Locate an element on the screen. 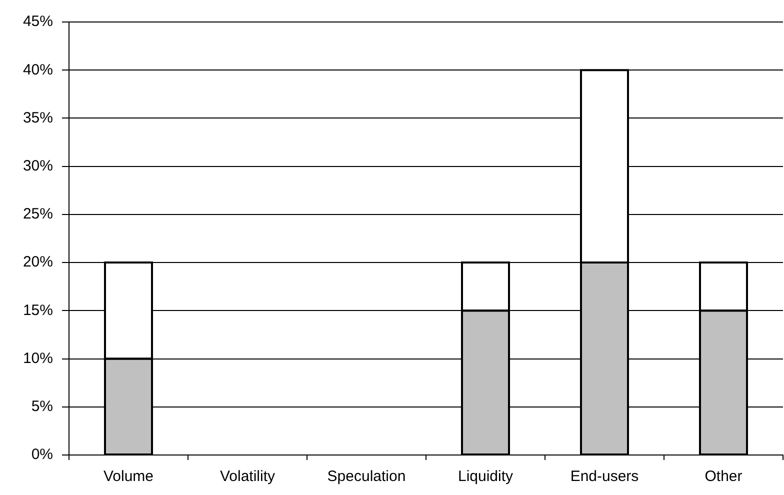 This screenshot has height=495, width=784. x-tick-label: Other is located at coordinates (723, 477).